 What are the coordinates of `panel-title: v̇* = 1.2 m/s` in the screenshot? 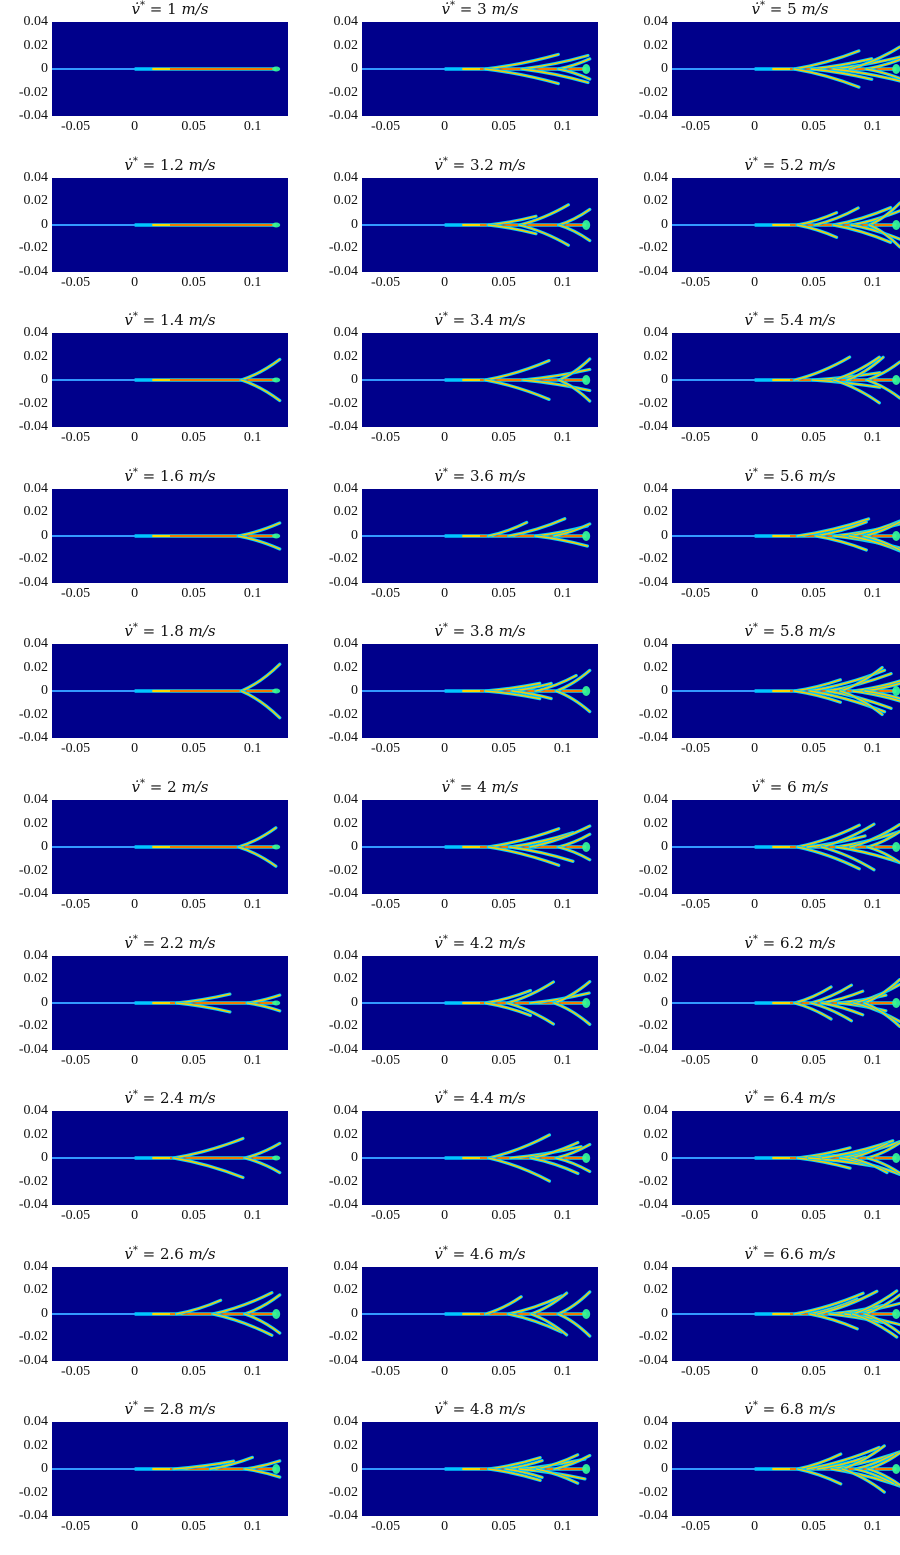 It's located at (170, 164).